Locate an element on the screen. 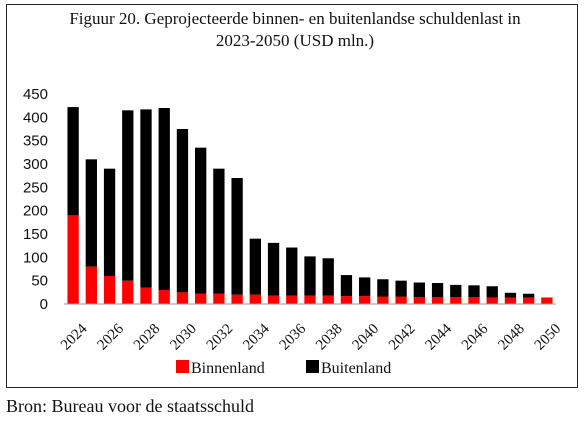 The image size is (586, 424). bar-binnenland-2041 is located at coordinates (383, 300).